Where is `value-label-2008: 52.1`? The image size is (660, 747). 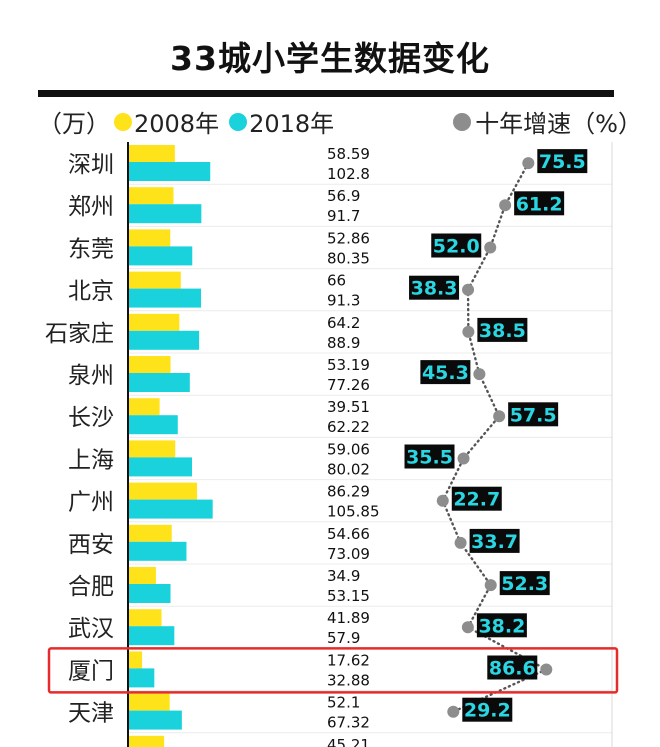
value-label-2008: 52.1 is located at coordinates (343, 703).